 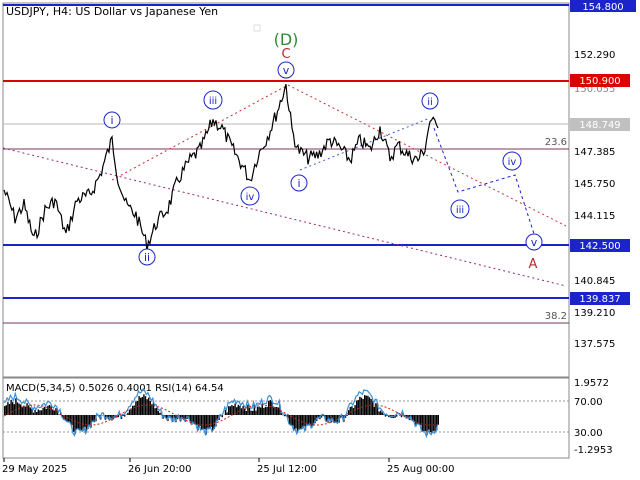 I want to click on wave-marker-i-top: i, so click(x=112, y=120).